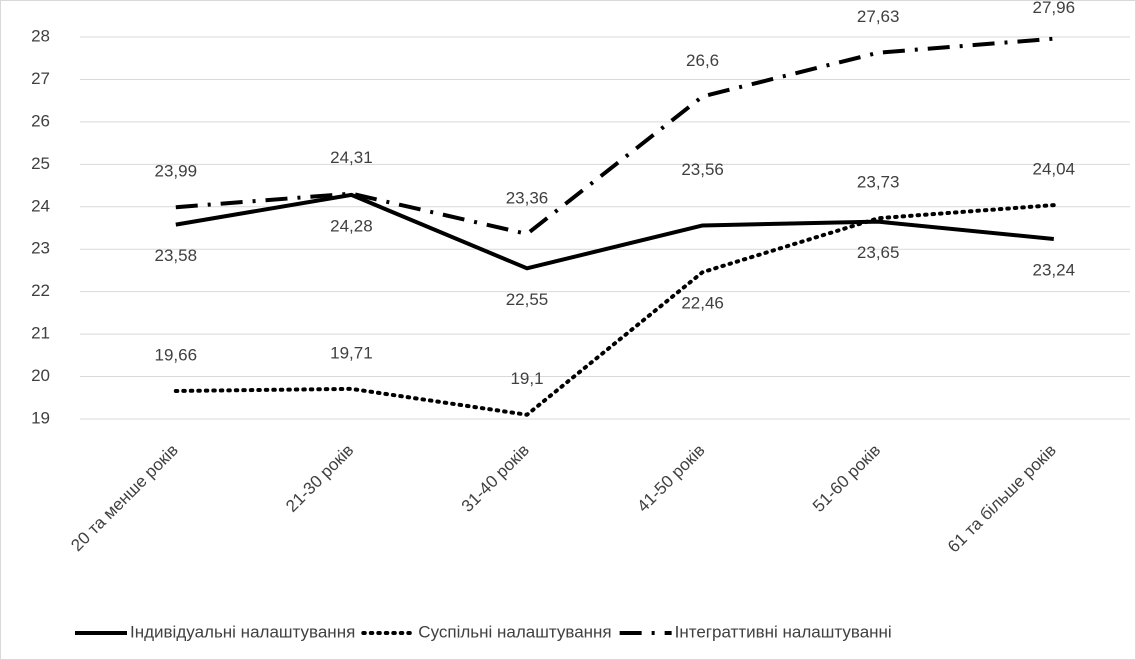  What do you see at coordinates (40, 333) in the screenshot?
I see `y-tick-label: 21` at bounding box center [40, 333].